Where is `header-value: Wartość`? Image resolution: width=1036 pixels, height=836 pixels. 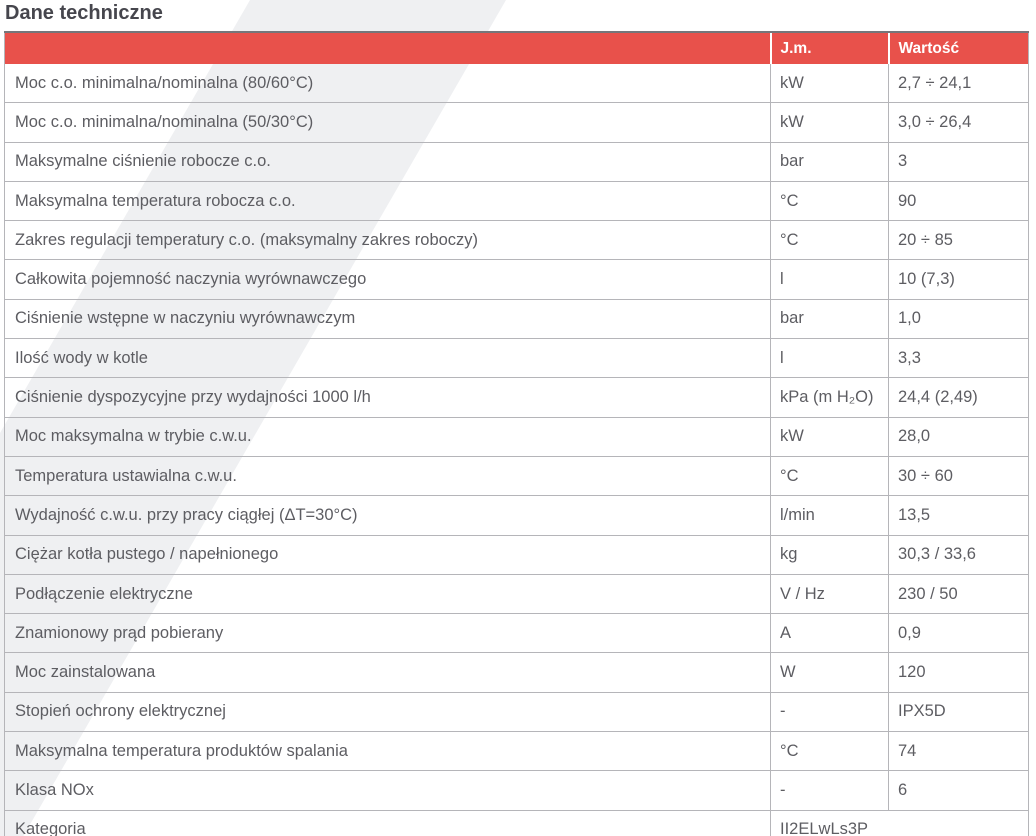 header-value: Wartość is located at coordinates (958, 47).